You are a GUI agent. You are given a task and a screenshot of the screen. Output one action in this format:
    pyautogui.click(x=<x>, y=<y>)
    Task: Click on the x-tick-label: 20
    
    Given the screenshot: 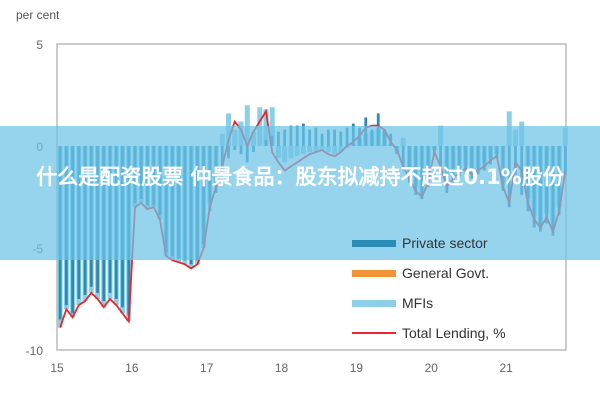 What is the action you would take?
    pyautogui.click(x=432, y=368)
    